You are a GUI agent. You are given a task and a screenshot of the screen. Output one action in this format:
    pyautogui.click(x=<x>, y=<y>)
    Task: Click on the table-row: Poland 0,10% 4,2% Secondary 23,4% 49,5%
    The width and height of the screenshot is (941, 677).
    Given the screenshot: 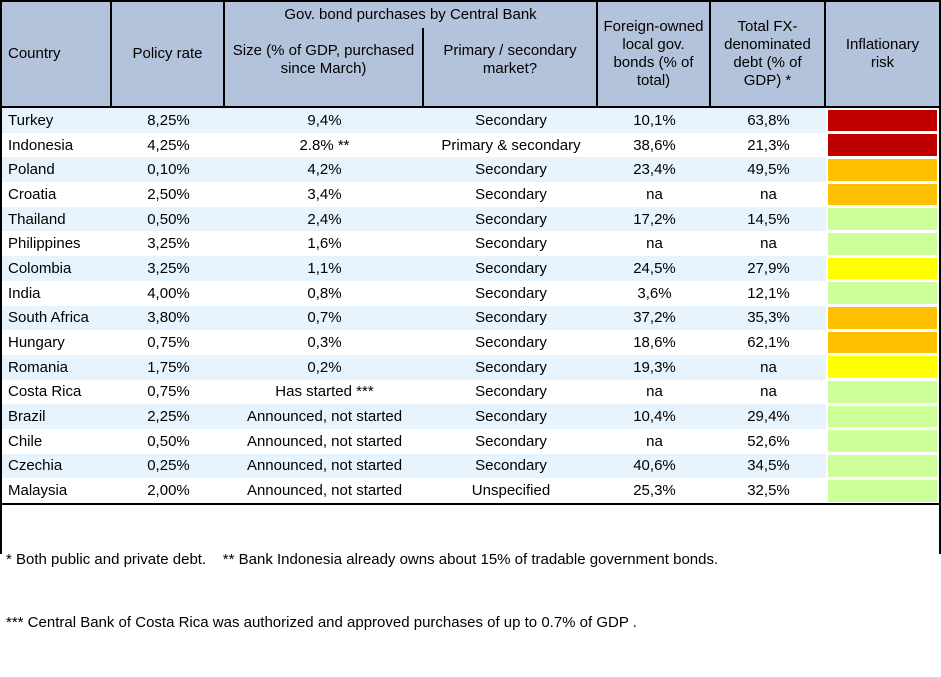 What is the action you would take?
    pyautogui.click(x=470, y=170)
    